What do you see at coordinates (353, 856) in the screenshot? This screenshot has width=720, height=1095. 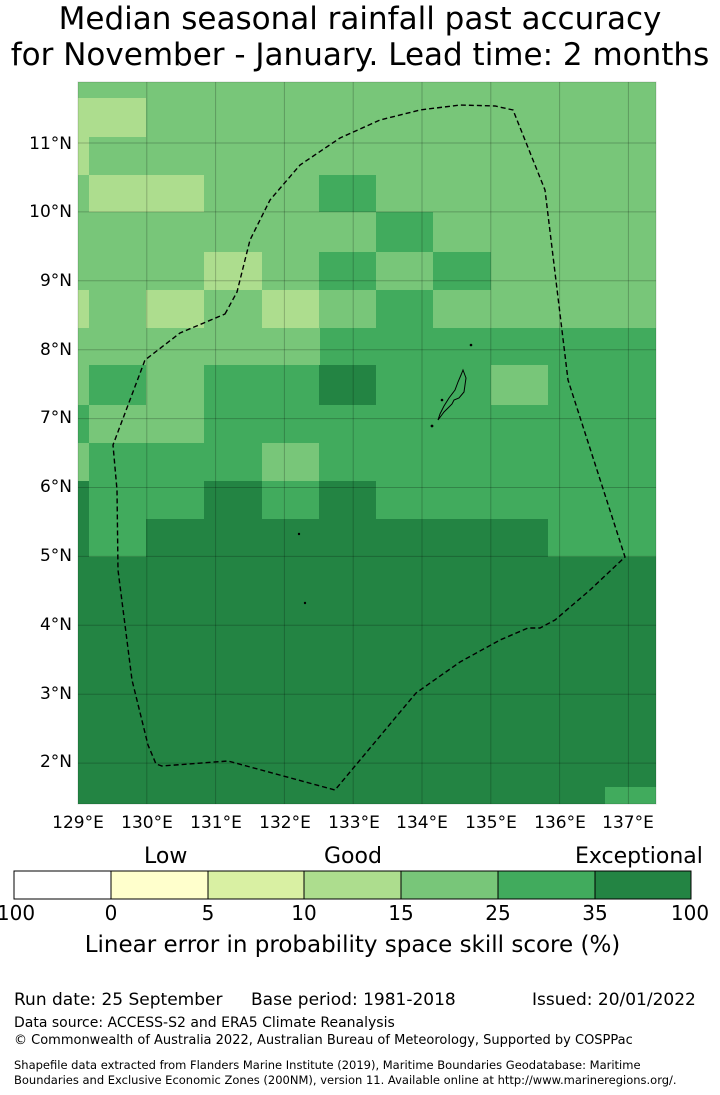 I see `colorbar-category-good: Good` at bounding box center [353, 856].